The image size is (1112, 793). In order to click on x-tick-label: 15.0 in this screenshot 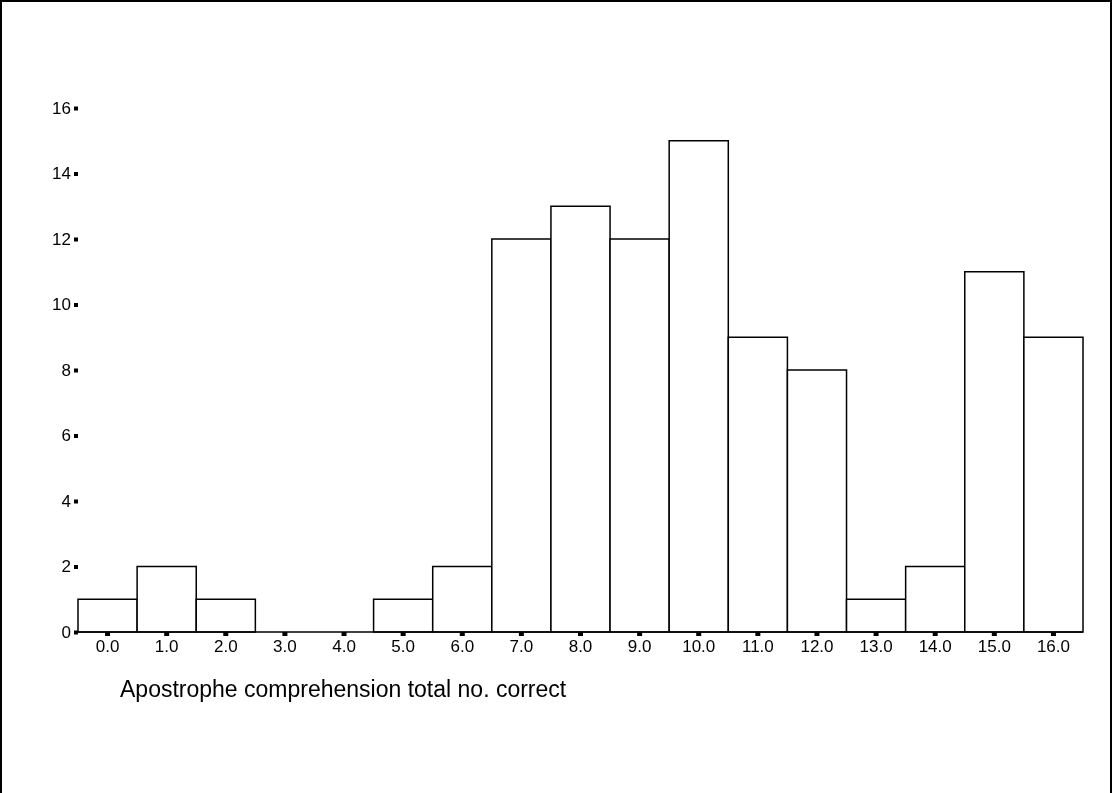, I will do `click(994, 647)`.